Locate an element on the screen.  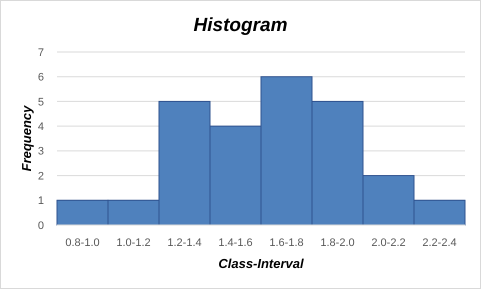
x-tick-label: 1.2-1.4 is located at coordinates (184, 242).